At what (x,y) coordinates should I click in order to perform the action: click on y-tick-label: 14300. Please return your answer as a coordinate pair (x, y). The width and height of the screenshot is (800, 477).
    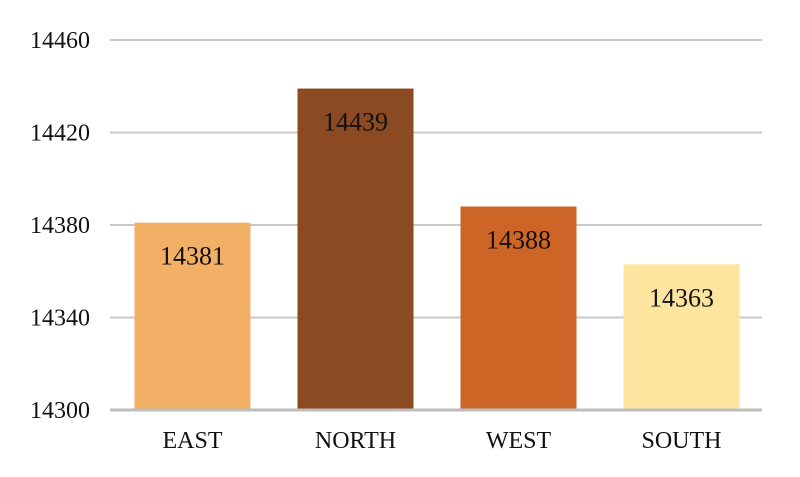
    Looking at the image, I should click on (60, 411).